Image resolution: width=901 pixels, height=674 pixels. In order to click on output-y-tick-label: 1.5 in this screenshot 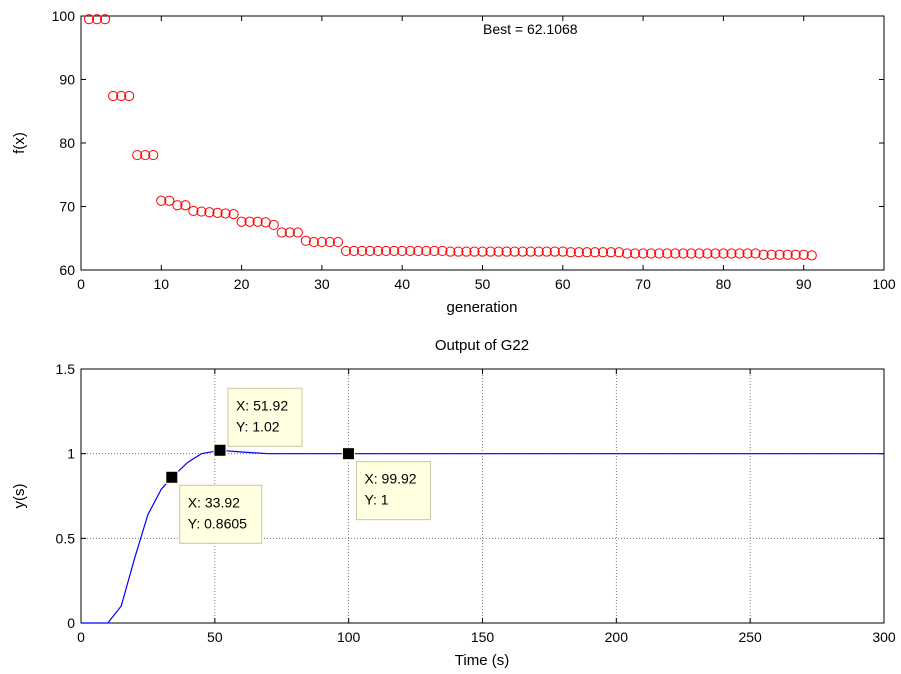, I will do `click(66, 369)`.